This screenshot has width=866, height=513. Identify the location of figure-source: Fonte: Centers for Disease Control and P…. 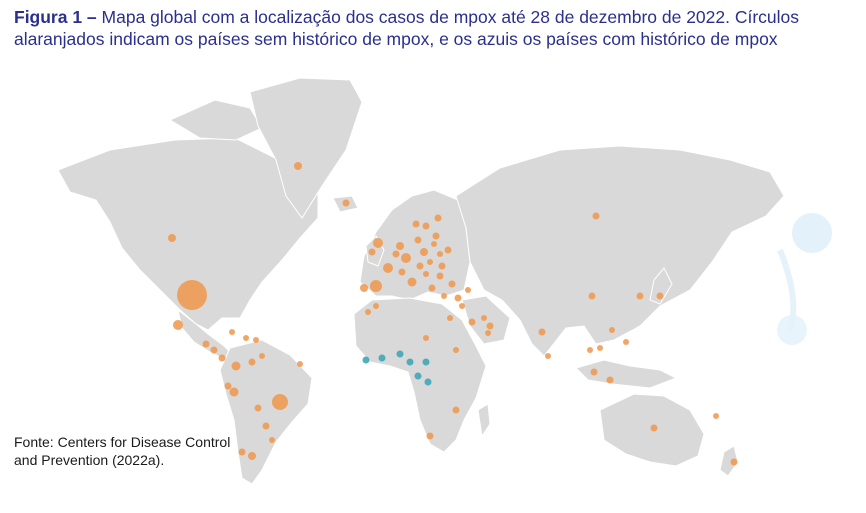
(122, 451).